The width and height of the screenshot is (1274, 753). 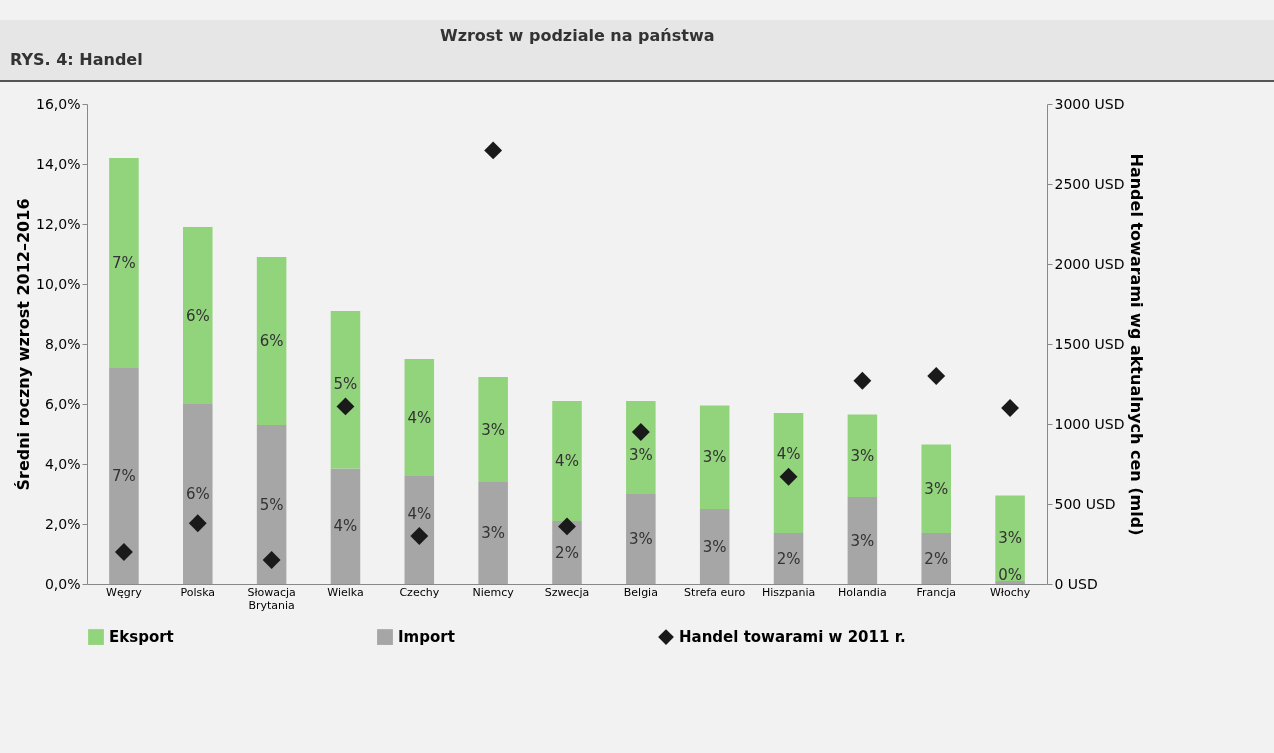 I want to click on legend-label: Handel towarami w 2011 r., so click(x=792, y=637).